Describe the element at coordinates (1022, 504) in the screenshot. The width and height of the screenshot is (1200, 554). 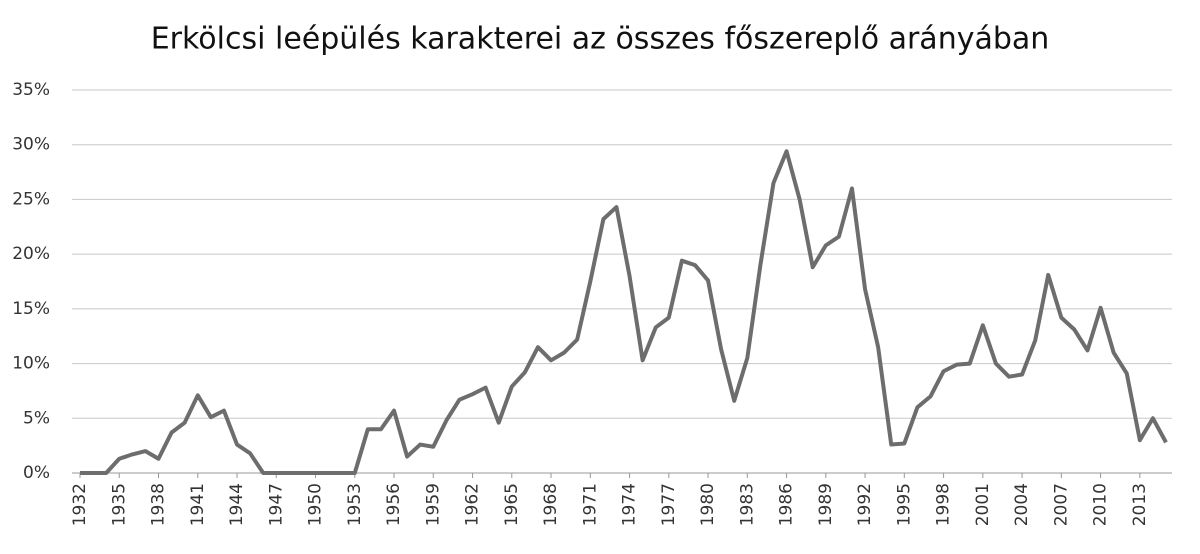
I see `x-tick-label: 2004` at that location.